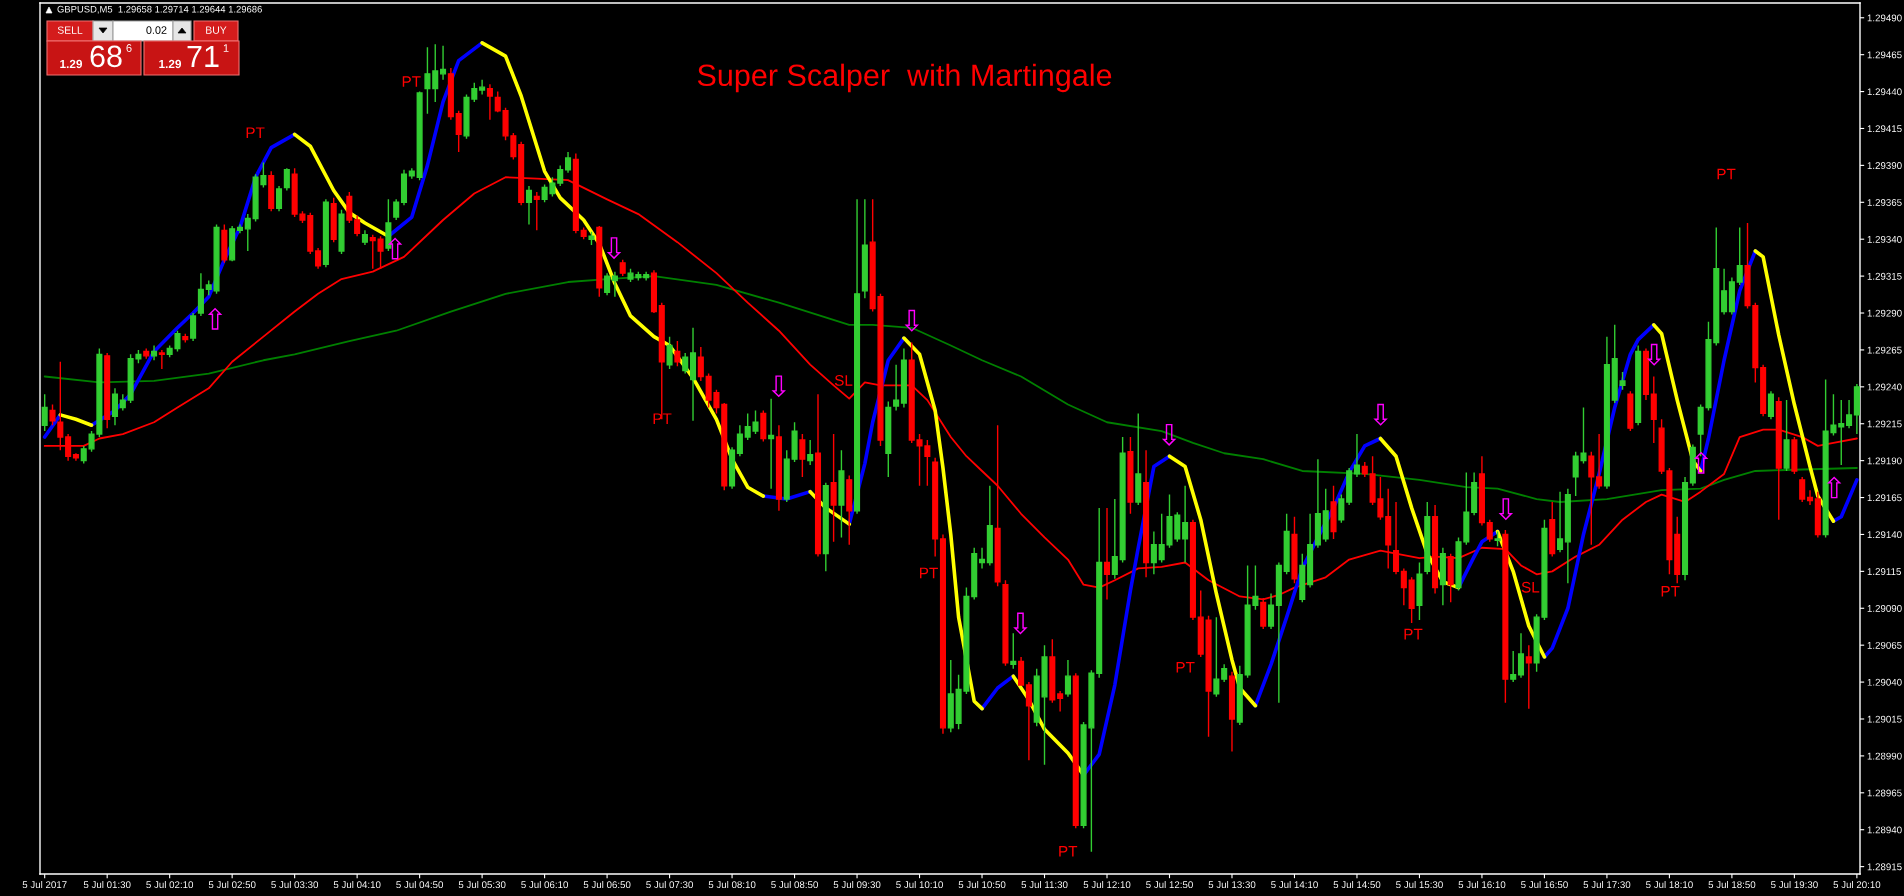  What do you see at coordinates (1357, 884) in the screenshot?
I see `x-tick-label: 5 Jul 14:50` at bounding box center [1357, 884].